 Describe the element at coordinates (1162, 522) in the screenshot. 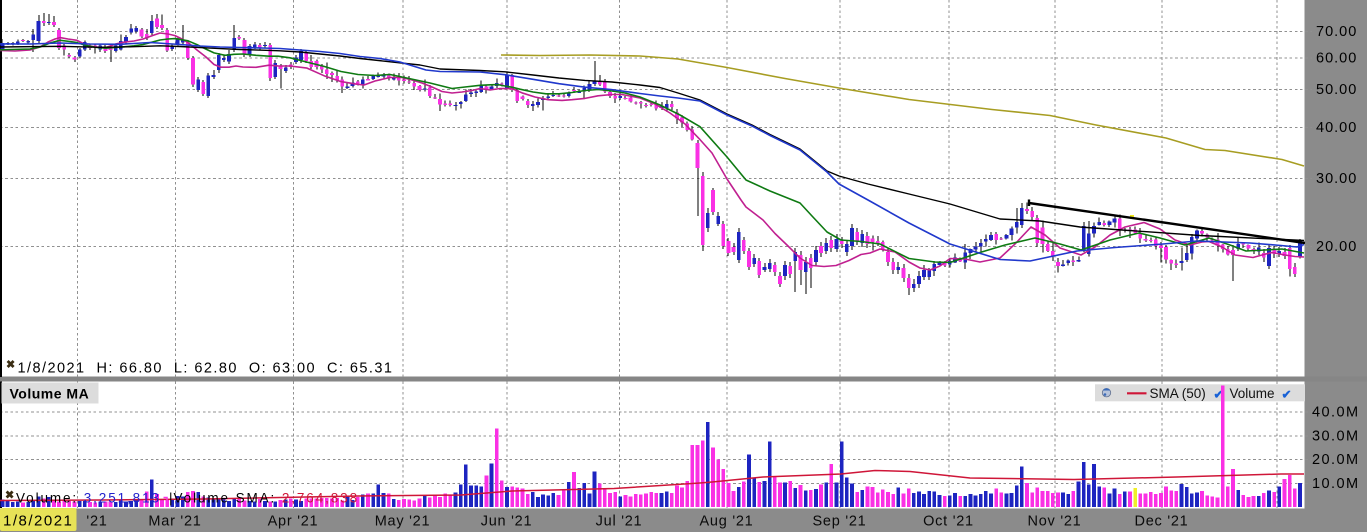

I see `svg-text: Dec '21` at that location.